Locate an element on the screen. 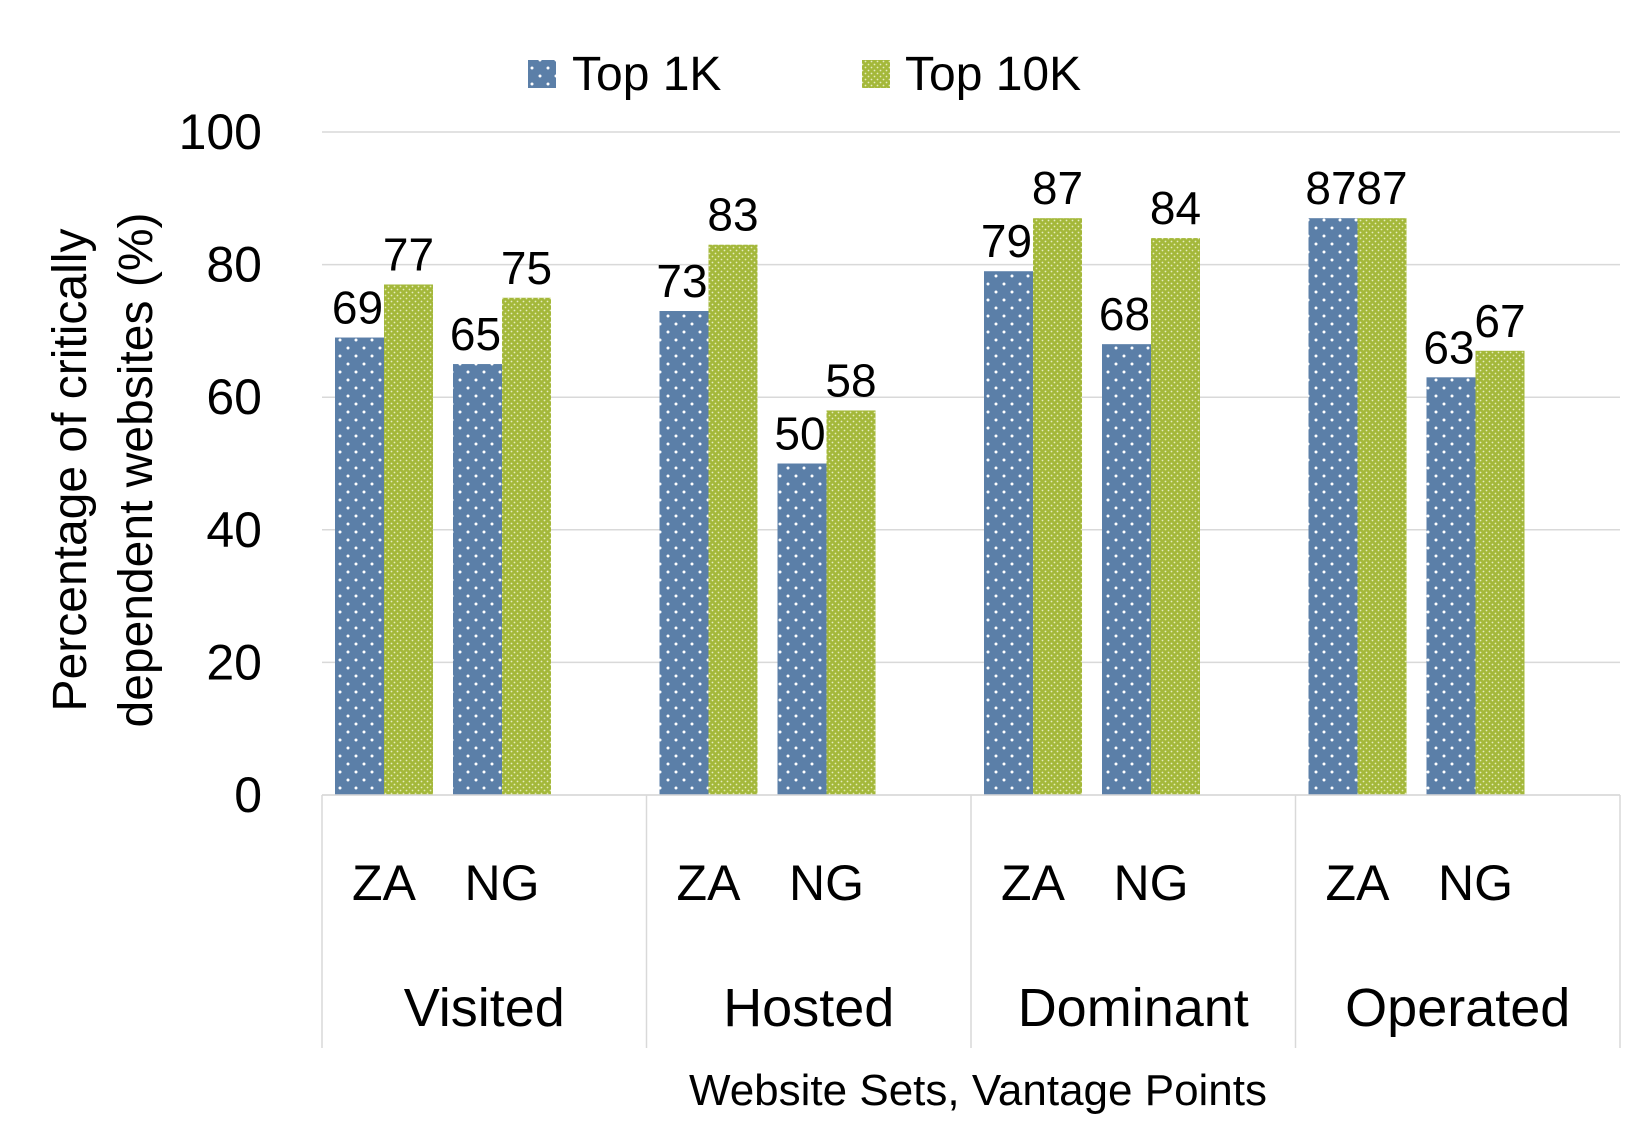  y-tick-label-100: 100 is located at coordinates (220, 132).